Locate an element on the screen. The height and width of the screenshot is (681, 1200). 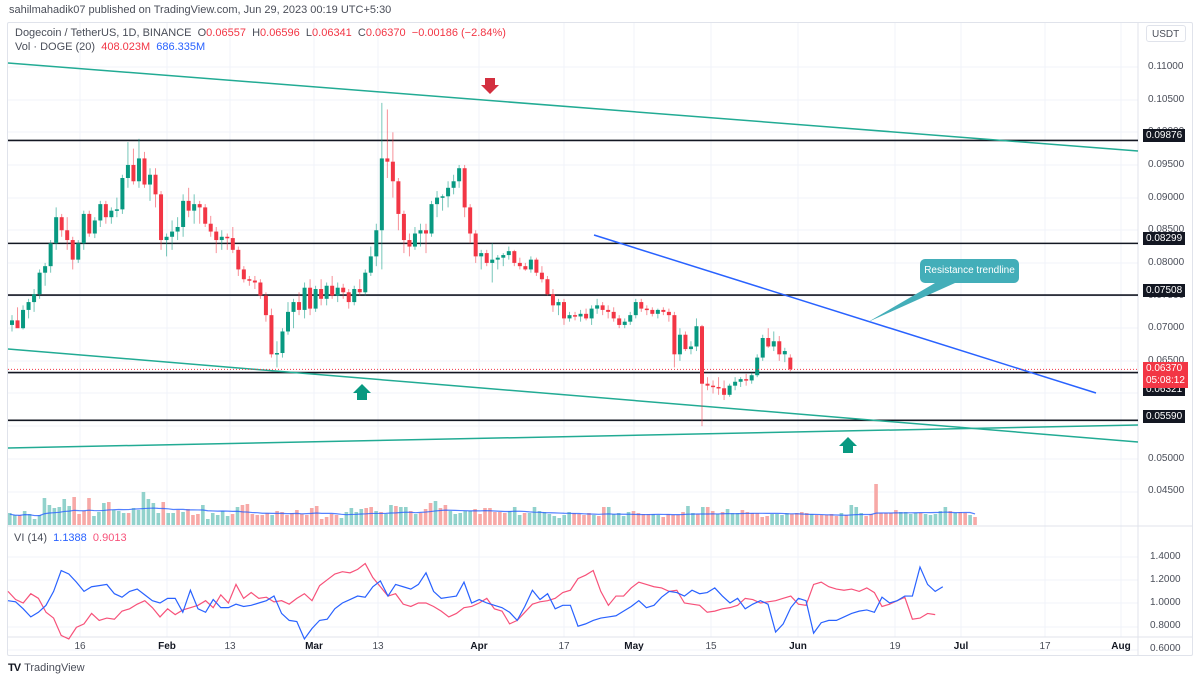
time-axis-label: 17 is located at coordinates (564, 646).